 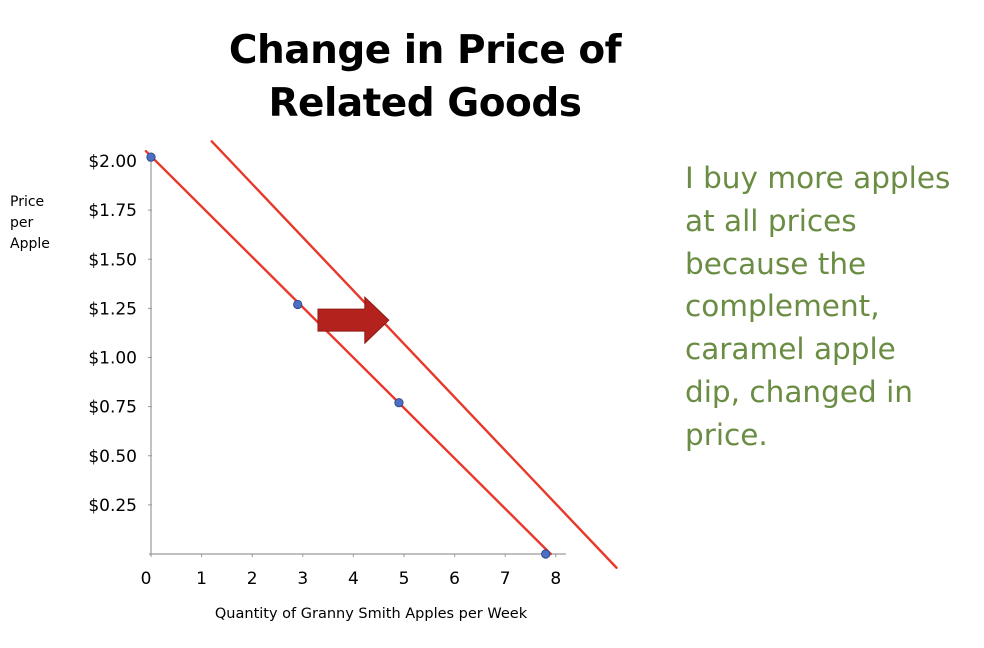 I want to click on slide-title-line-1: Change in Price of, so click(x=425, y=50).